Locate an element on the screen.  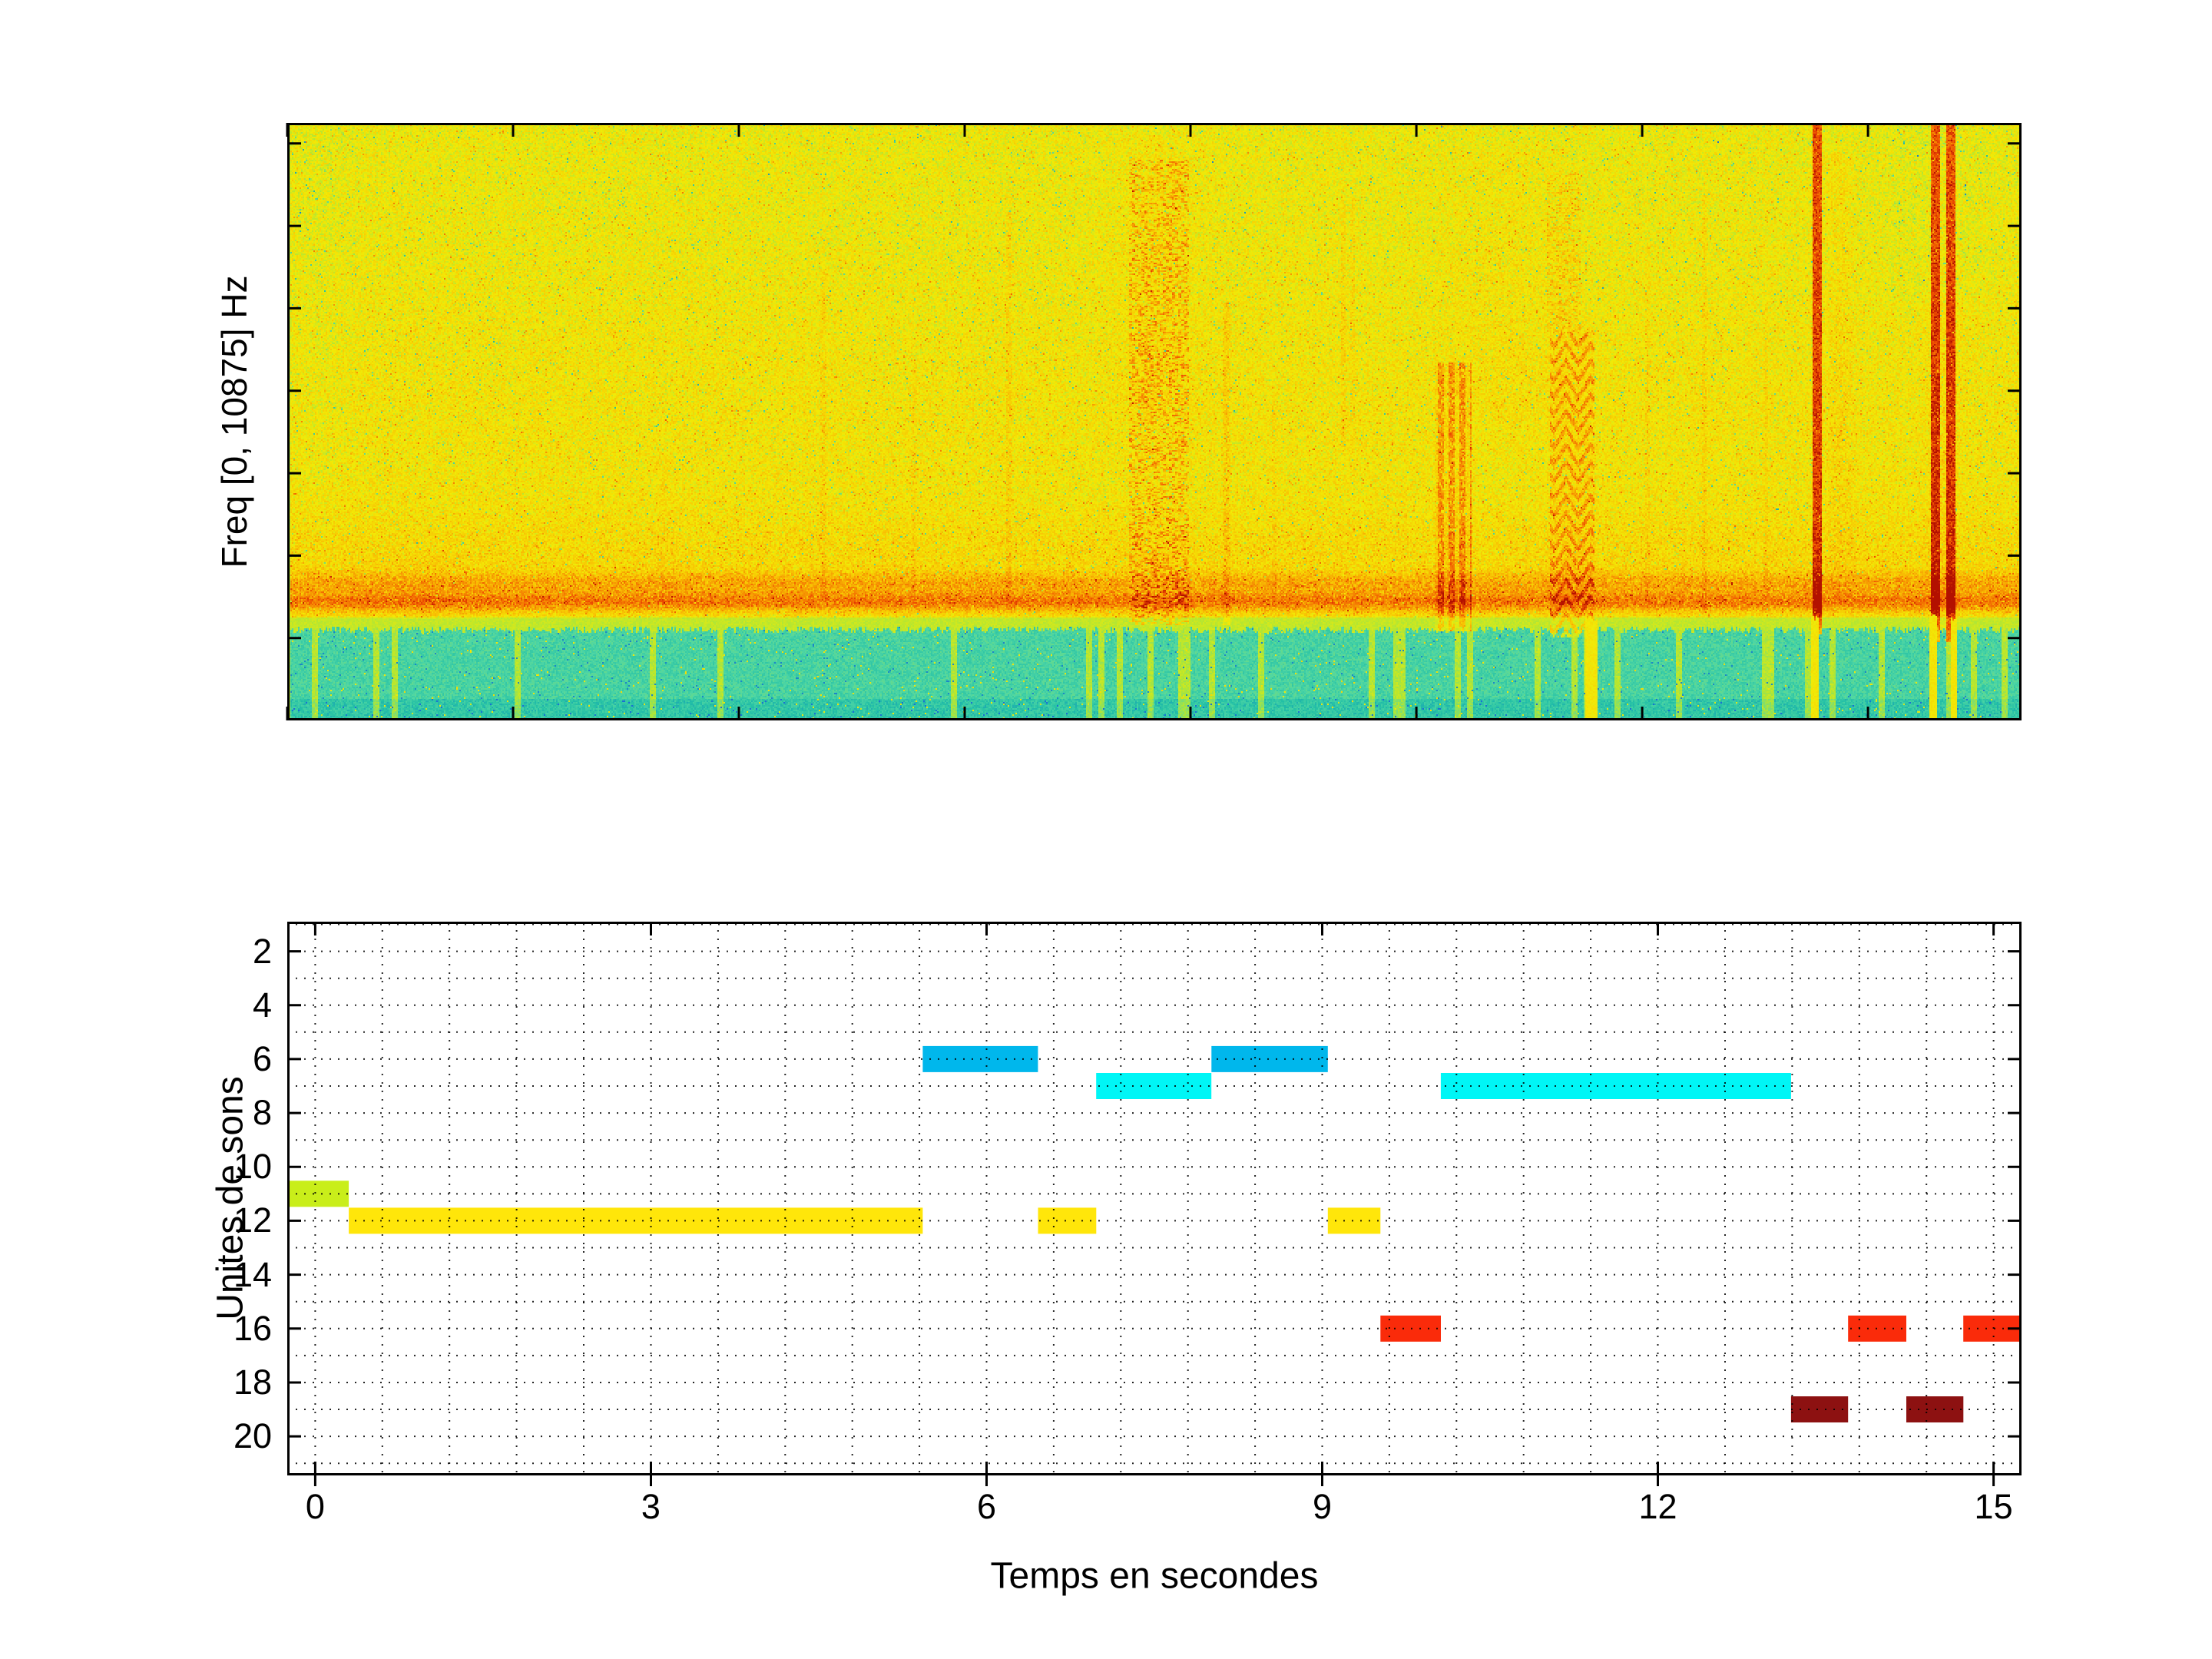
timeline-xtick-label: 12 is located at coordinates (1657, 1507).